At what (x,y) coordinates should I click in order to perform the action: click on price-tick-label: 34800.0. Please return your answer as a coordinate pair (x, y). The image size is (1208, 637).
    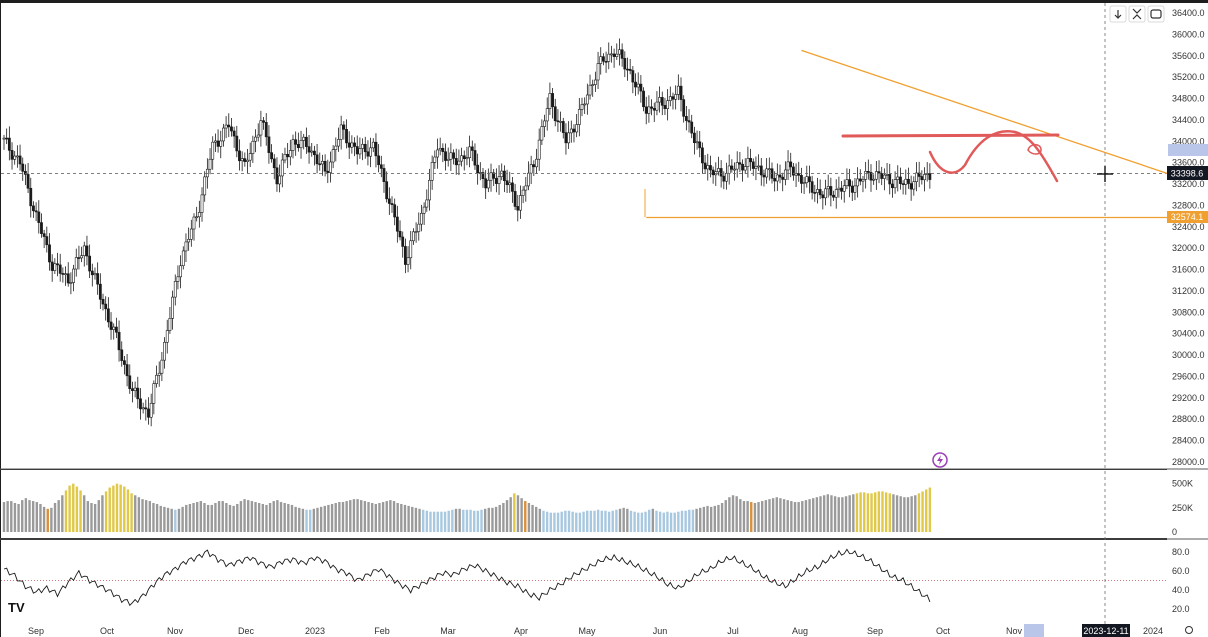
    Looking at the image, I should click on (1188, 99).